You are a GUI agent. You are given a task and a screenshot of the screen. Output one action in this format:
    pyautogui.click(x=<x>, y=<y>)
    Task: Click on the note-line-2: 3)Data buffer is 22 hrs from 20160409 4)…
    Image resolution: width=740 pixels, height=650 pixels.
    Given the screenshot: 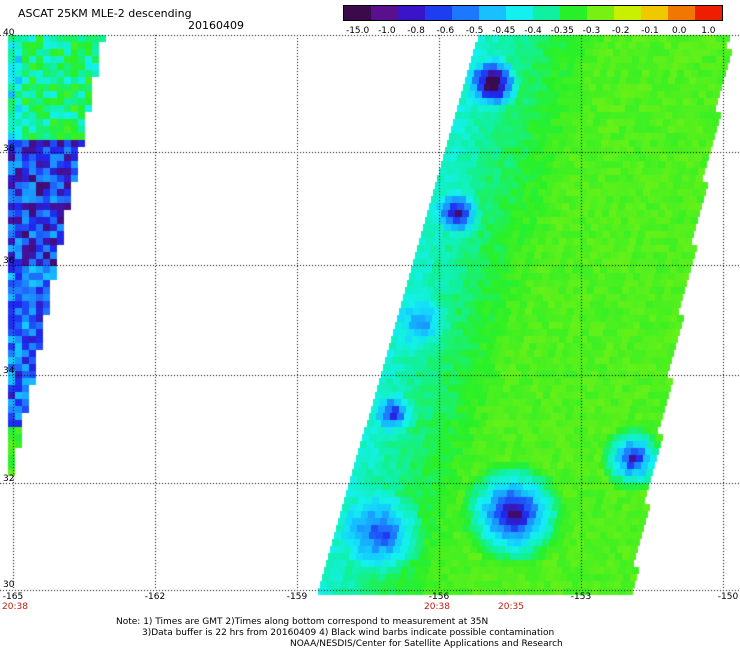 What is the action you would take?
    pyautogui.click(x=348, y=633)
    